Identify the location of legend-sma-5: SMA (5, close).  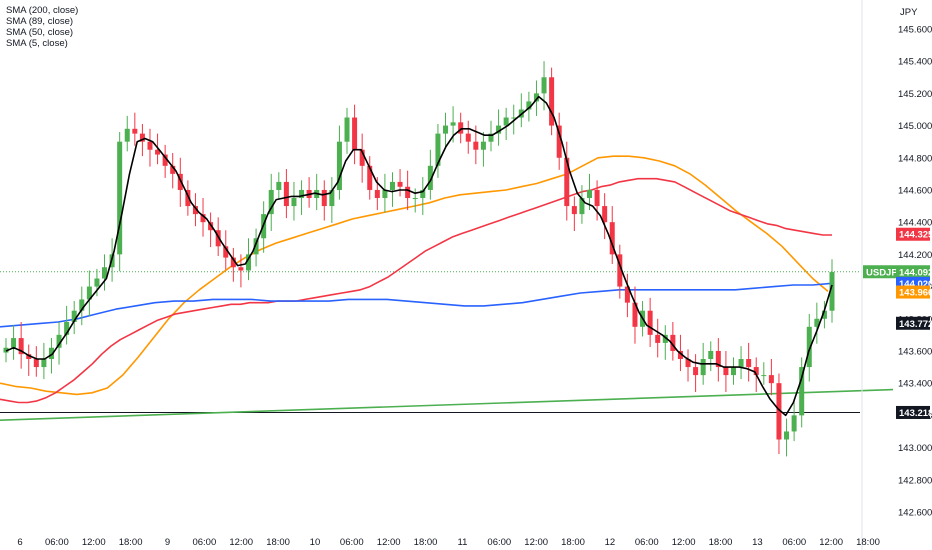
(37, 43).